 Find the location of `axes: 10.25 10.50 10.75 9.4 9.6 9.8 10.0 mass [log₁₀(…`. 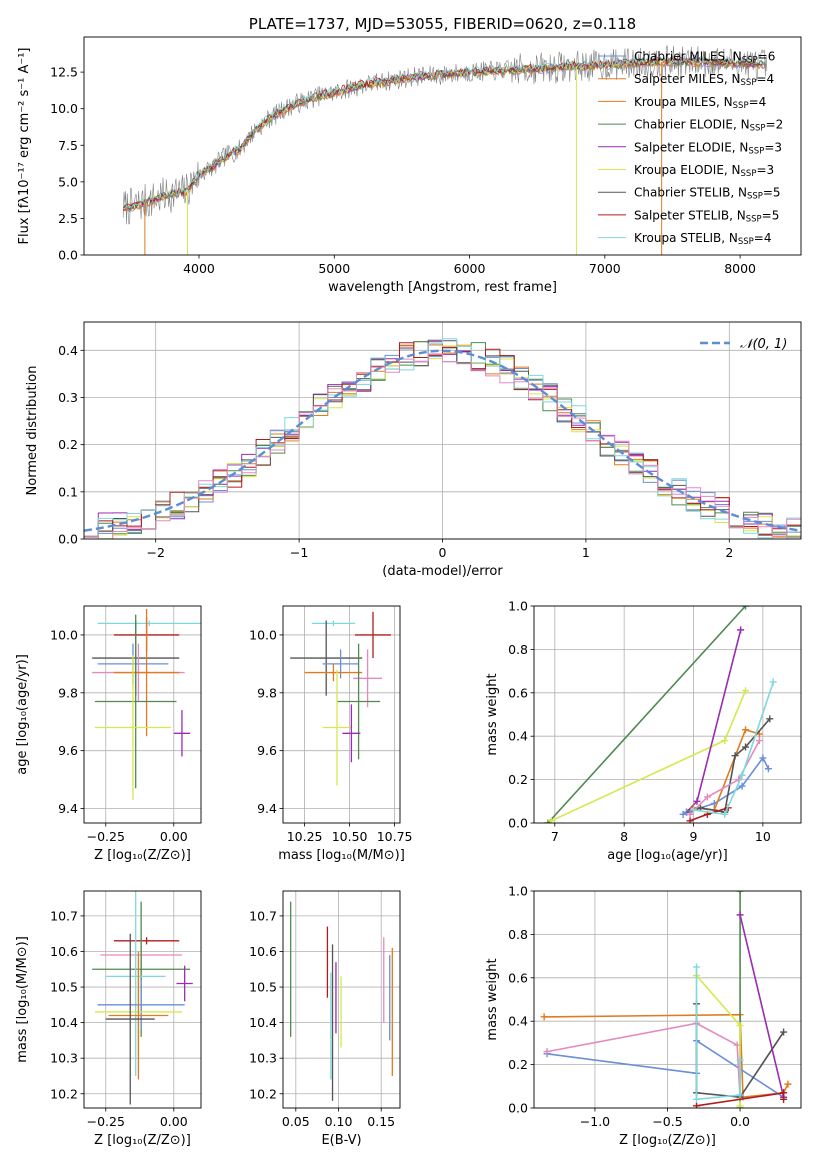

axes: 10.25 10.50 10.75 9.4 9.6 9.8 10.0 mass [log₁₀(… is located at coordinates (331, 734).